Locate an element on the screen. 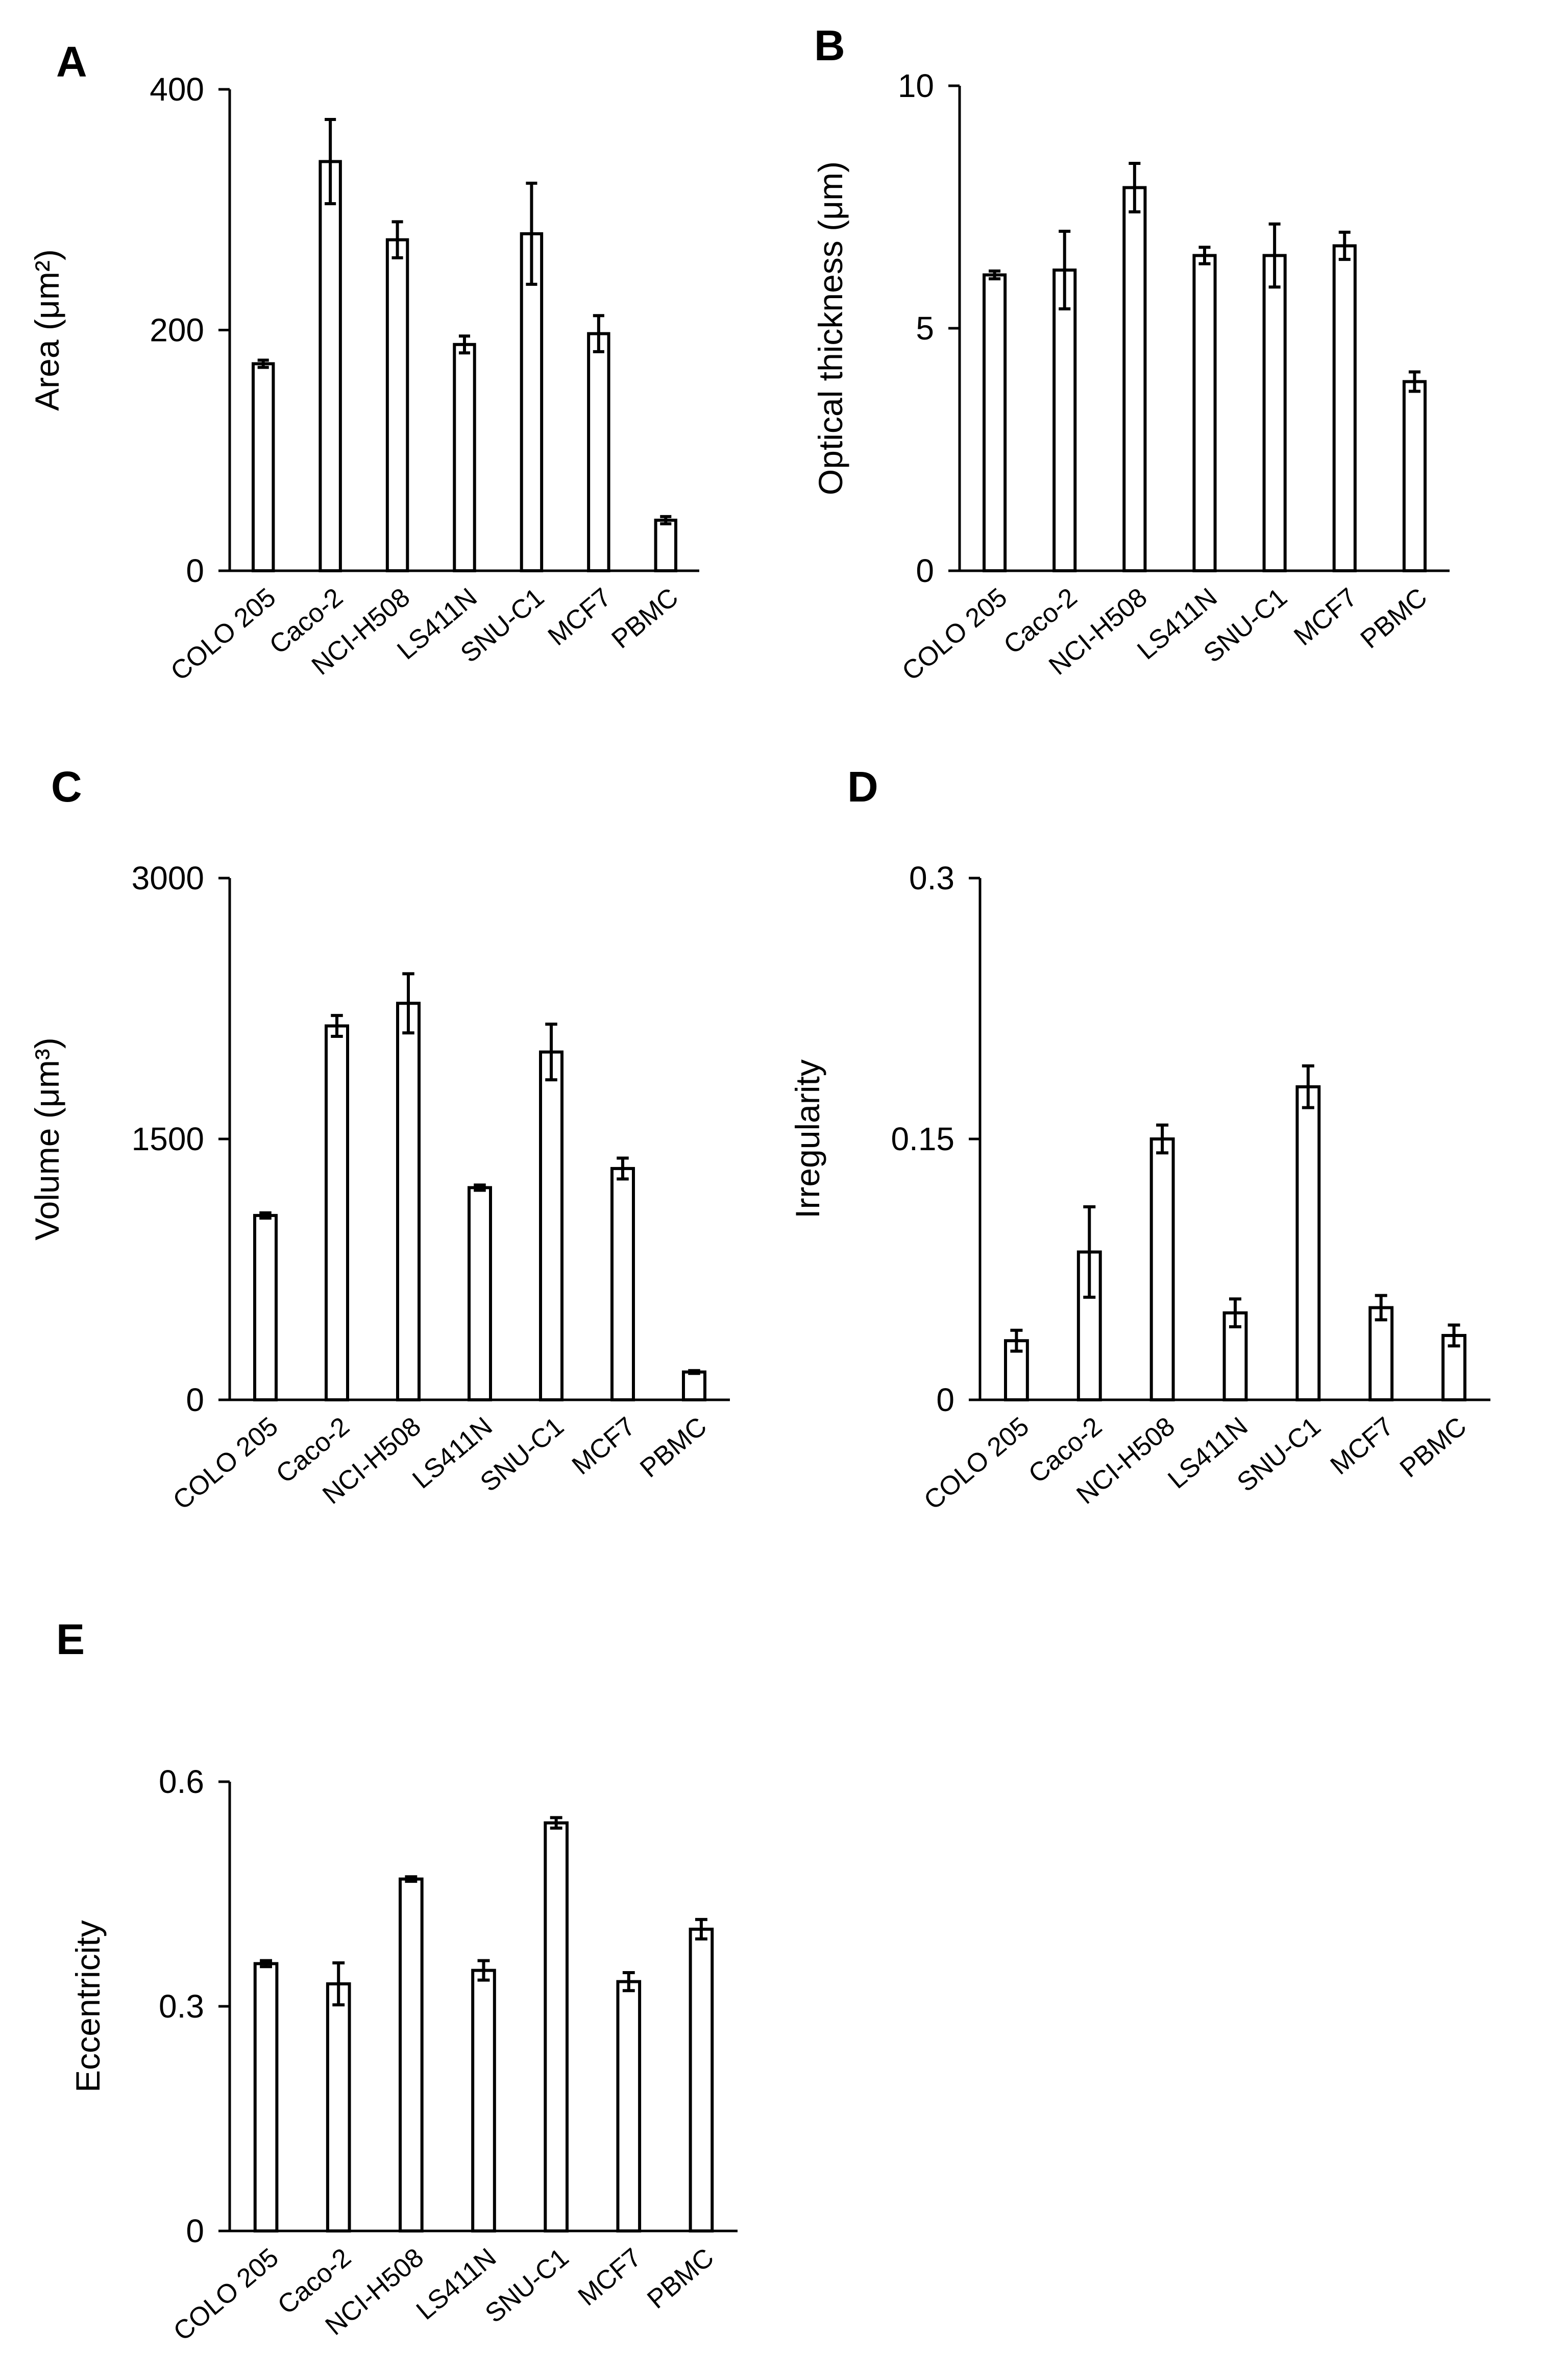  y-tick-label: 0.6 is located at coordinates (181, 1781).